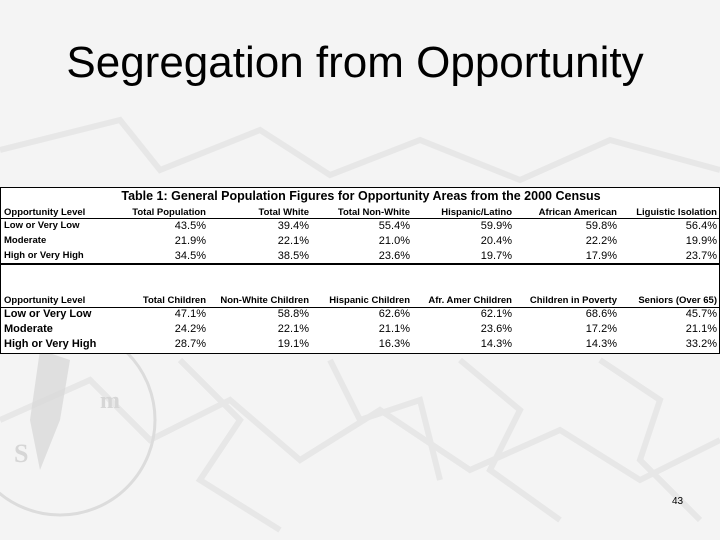  What do you see at coordinates (394, 344) in the screenshot?
I see `table-cell: 16.3%` at bounding box center [394, 344].